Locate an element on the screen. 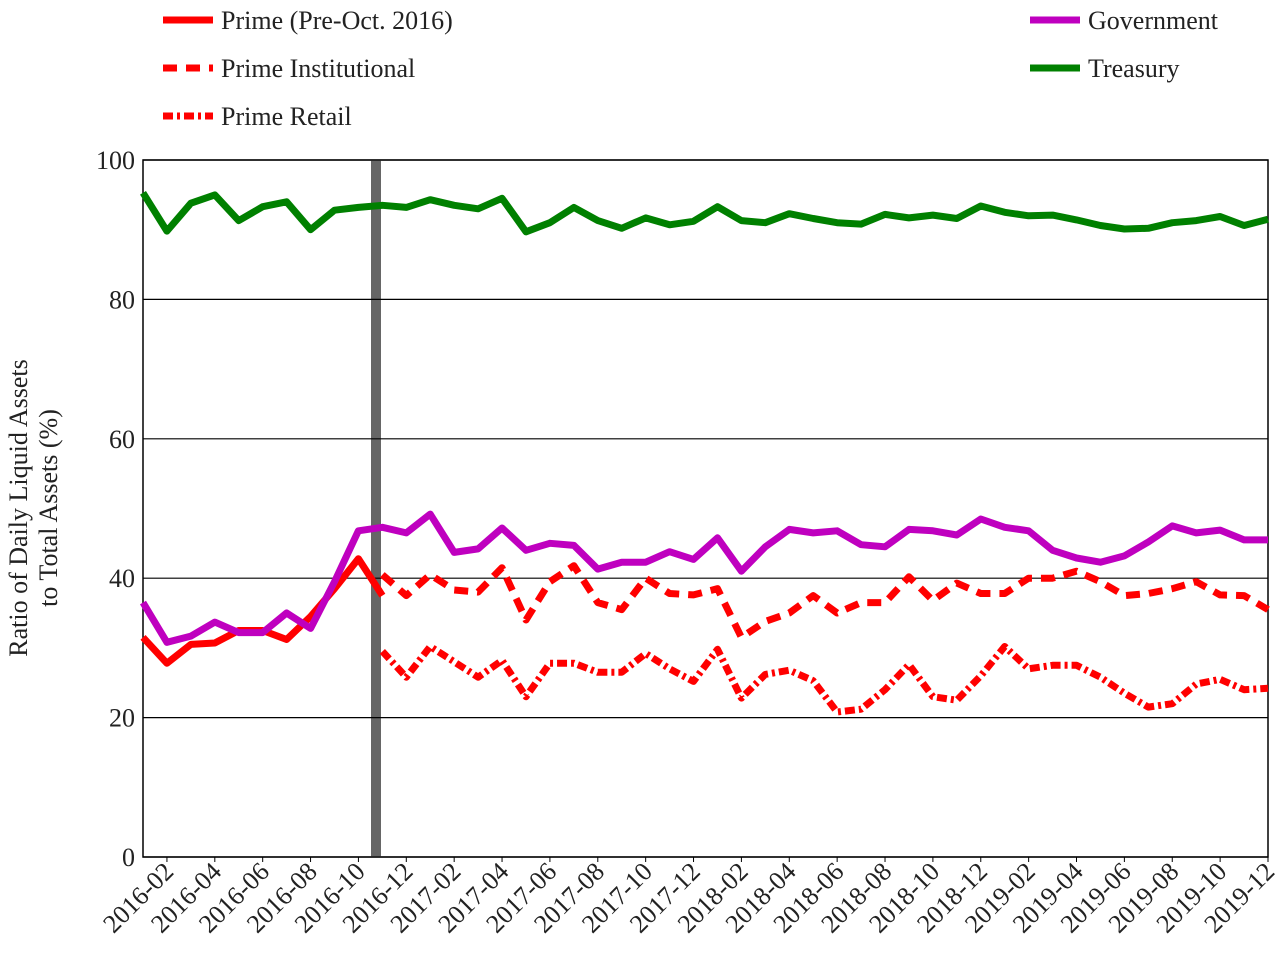 Image resolution: width=1275 pixels, height=958 pixels. y-axis-label-line: to Total Assets (%) is located at coordinates (48, 508).